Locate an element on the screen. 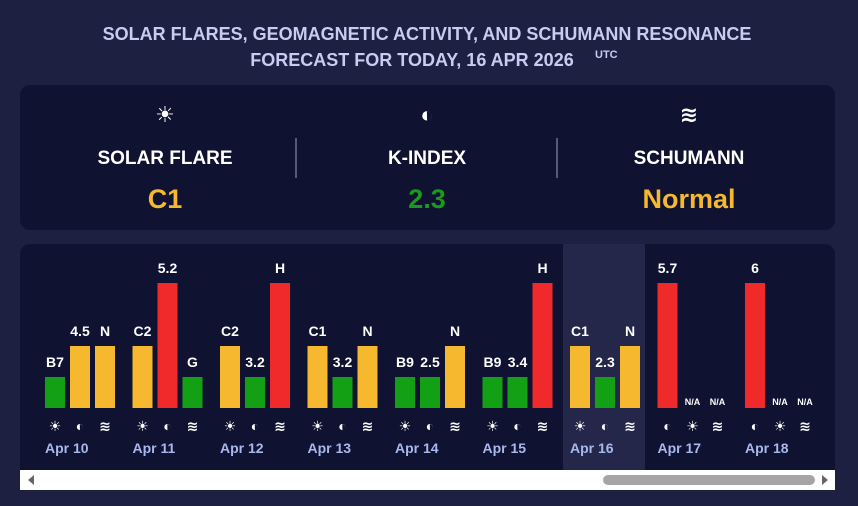  date-label: Apr 14 is located at coordinates (417, 448).